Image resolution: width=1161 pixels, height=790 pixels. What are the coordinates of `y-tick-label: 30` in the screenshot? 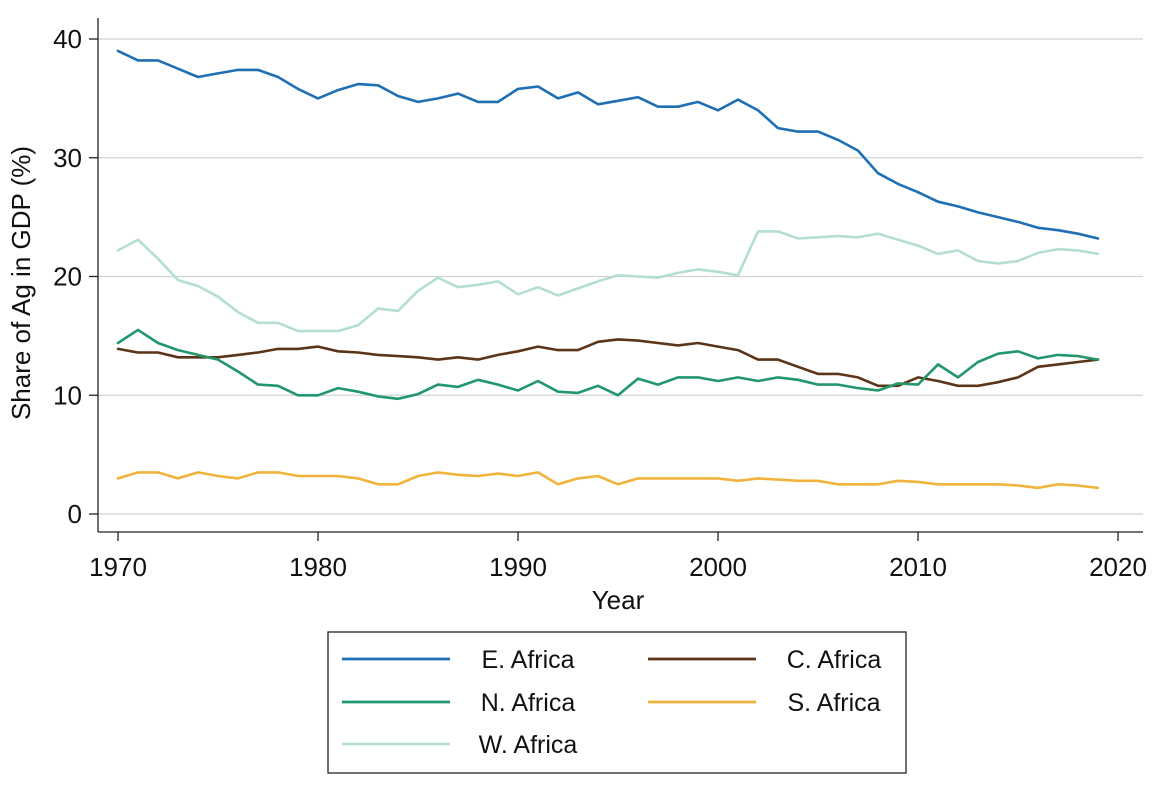 It's located at (67, 158).